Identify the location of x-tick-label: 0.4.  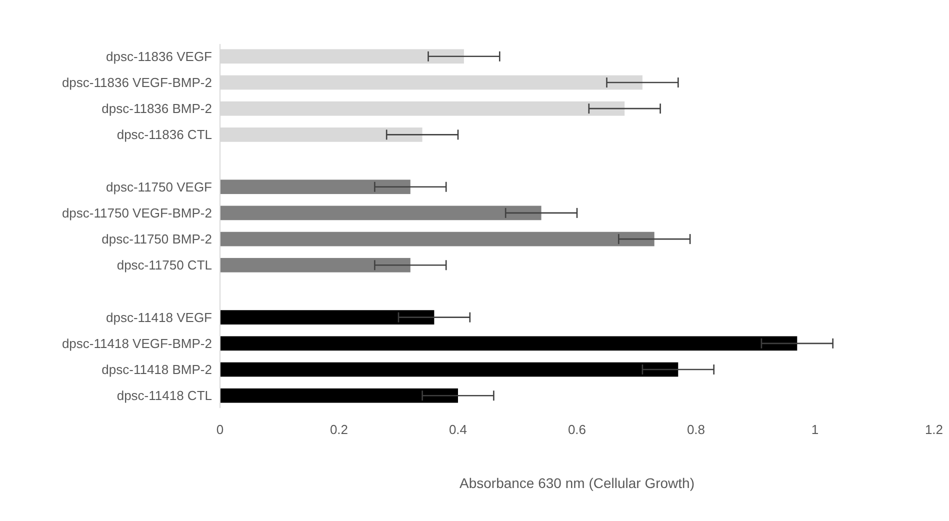
(458, 429).